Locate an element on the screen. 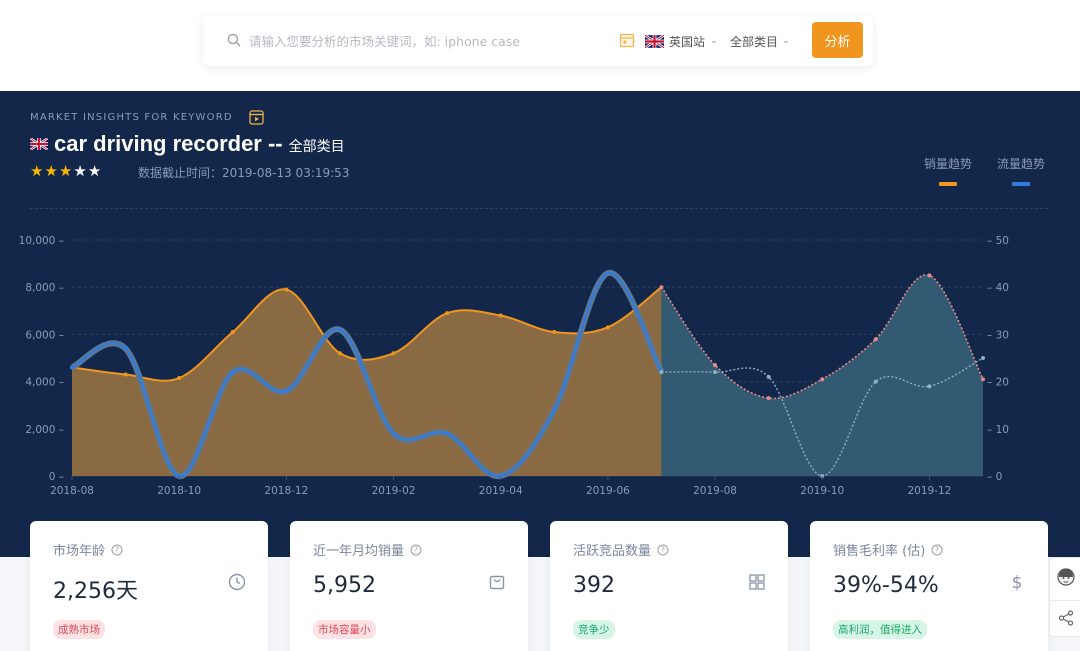 The image size is (1080, 651). y-left-tick-label: 6,000 – is located at coordinates (44, 335).